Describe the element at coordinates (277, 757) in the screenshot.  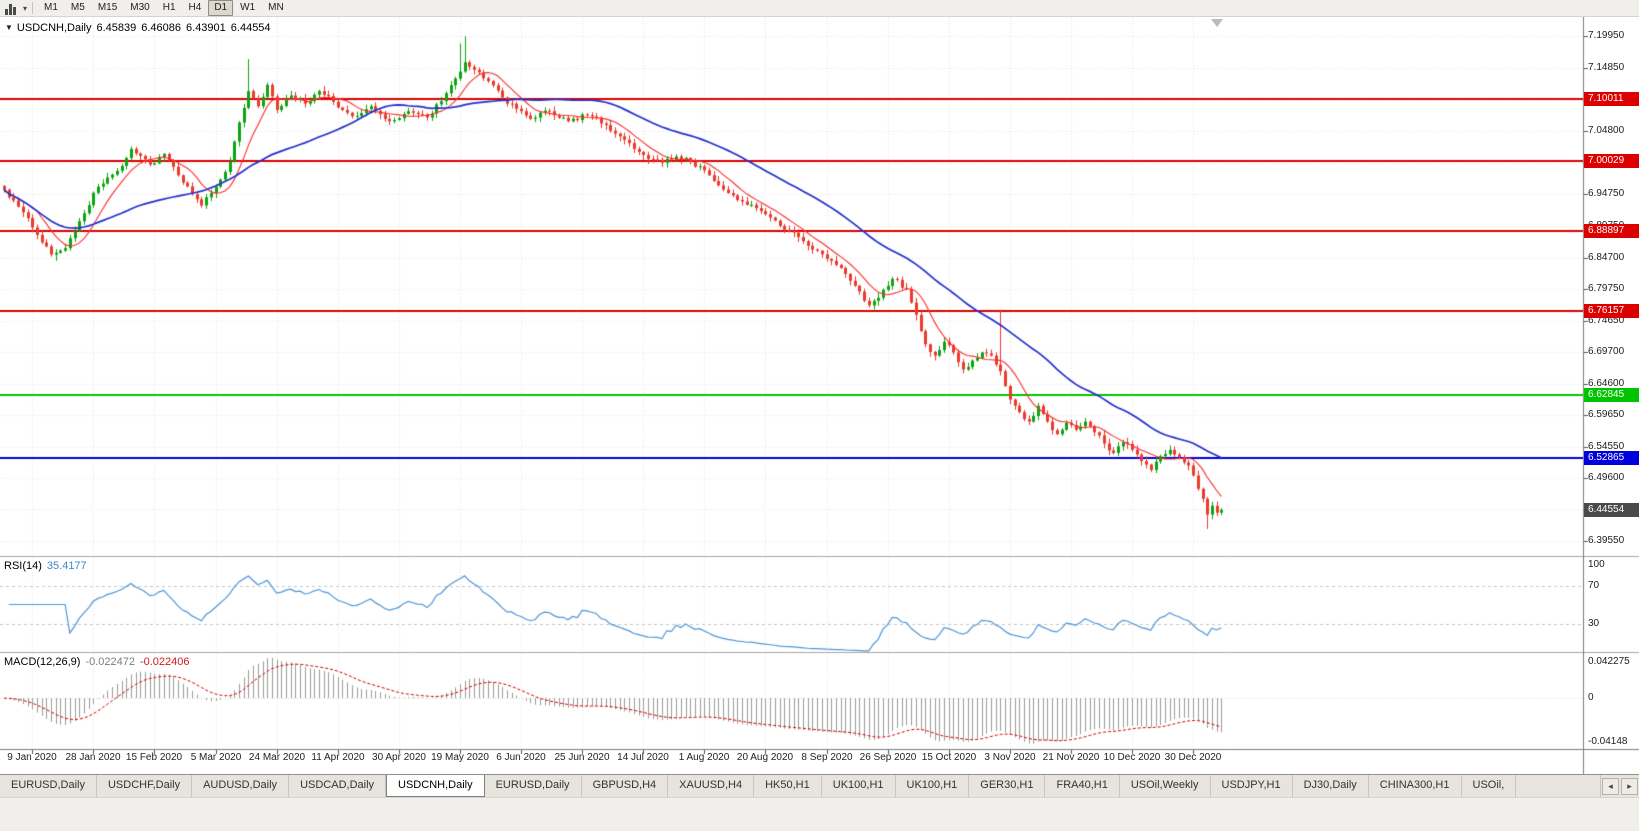
I see `time-axis-label: 24 Mar 2020` at that location.